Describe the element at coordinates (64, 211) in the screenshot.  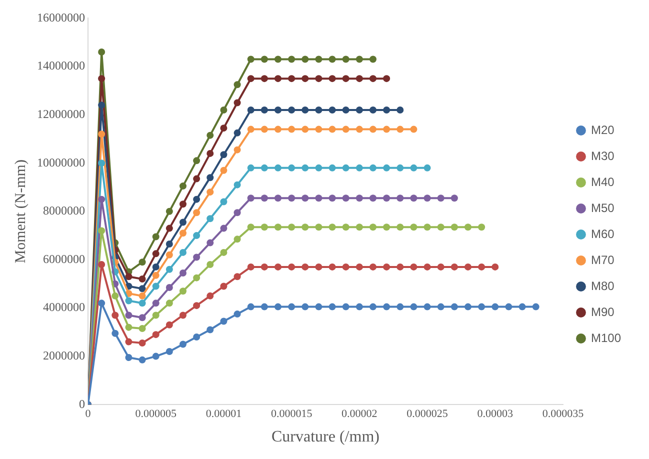
I see `y-tick-label: 8000000` at that location.